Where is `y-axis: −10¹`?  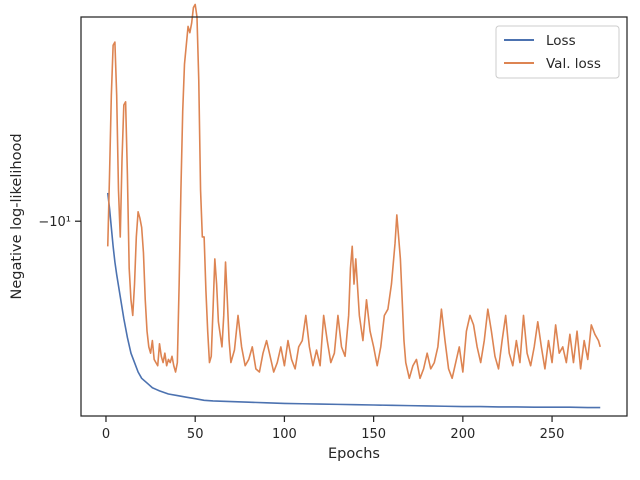
y-axis: −10¹ is located at coordinates (59, 222).